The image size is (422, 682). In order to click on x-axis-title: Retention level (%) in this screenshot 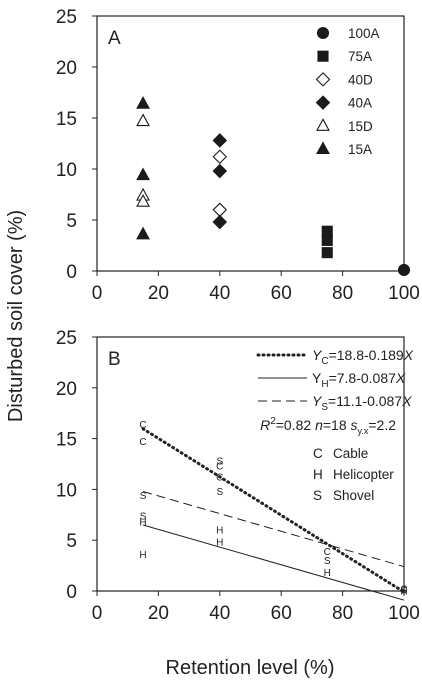, I will do `click(250, 668)`.